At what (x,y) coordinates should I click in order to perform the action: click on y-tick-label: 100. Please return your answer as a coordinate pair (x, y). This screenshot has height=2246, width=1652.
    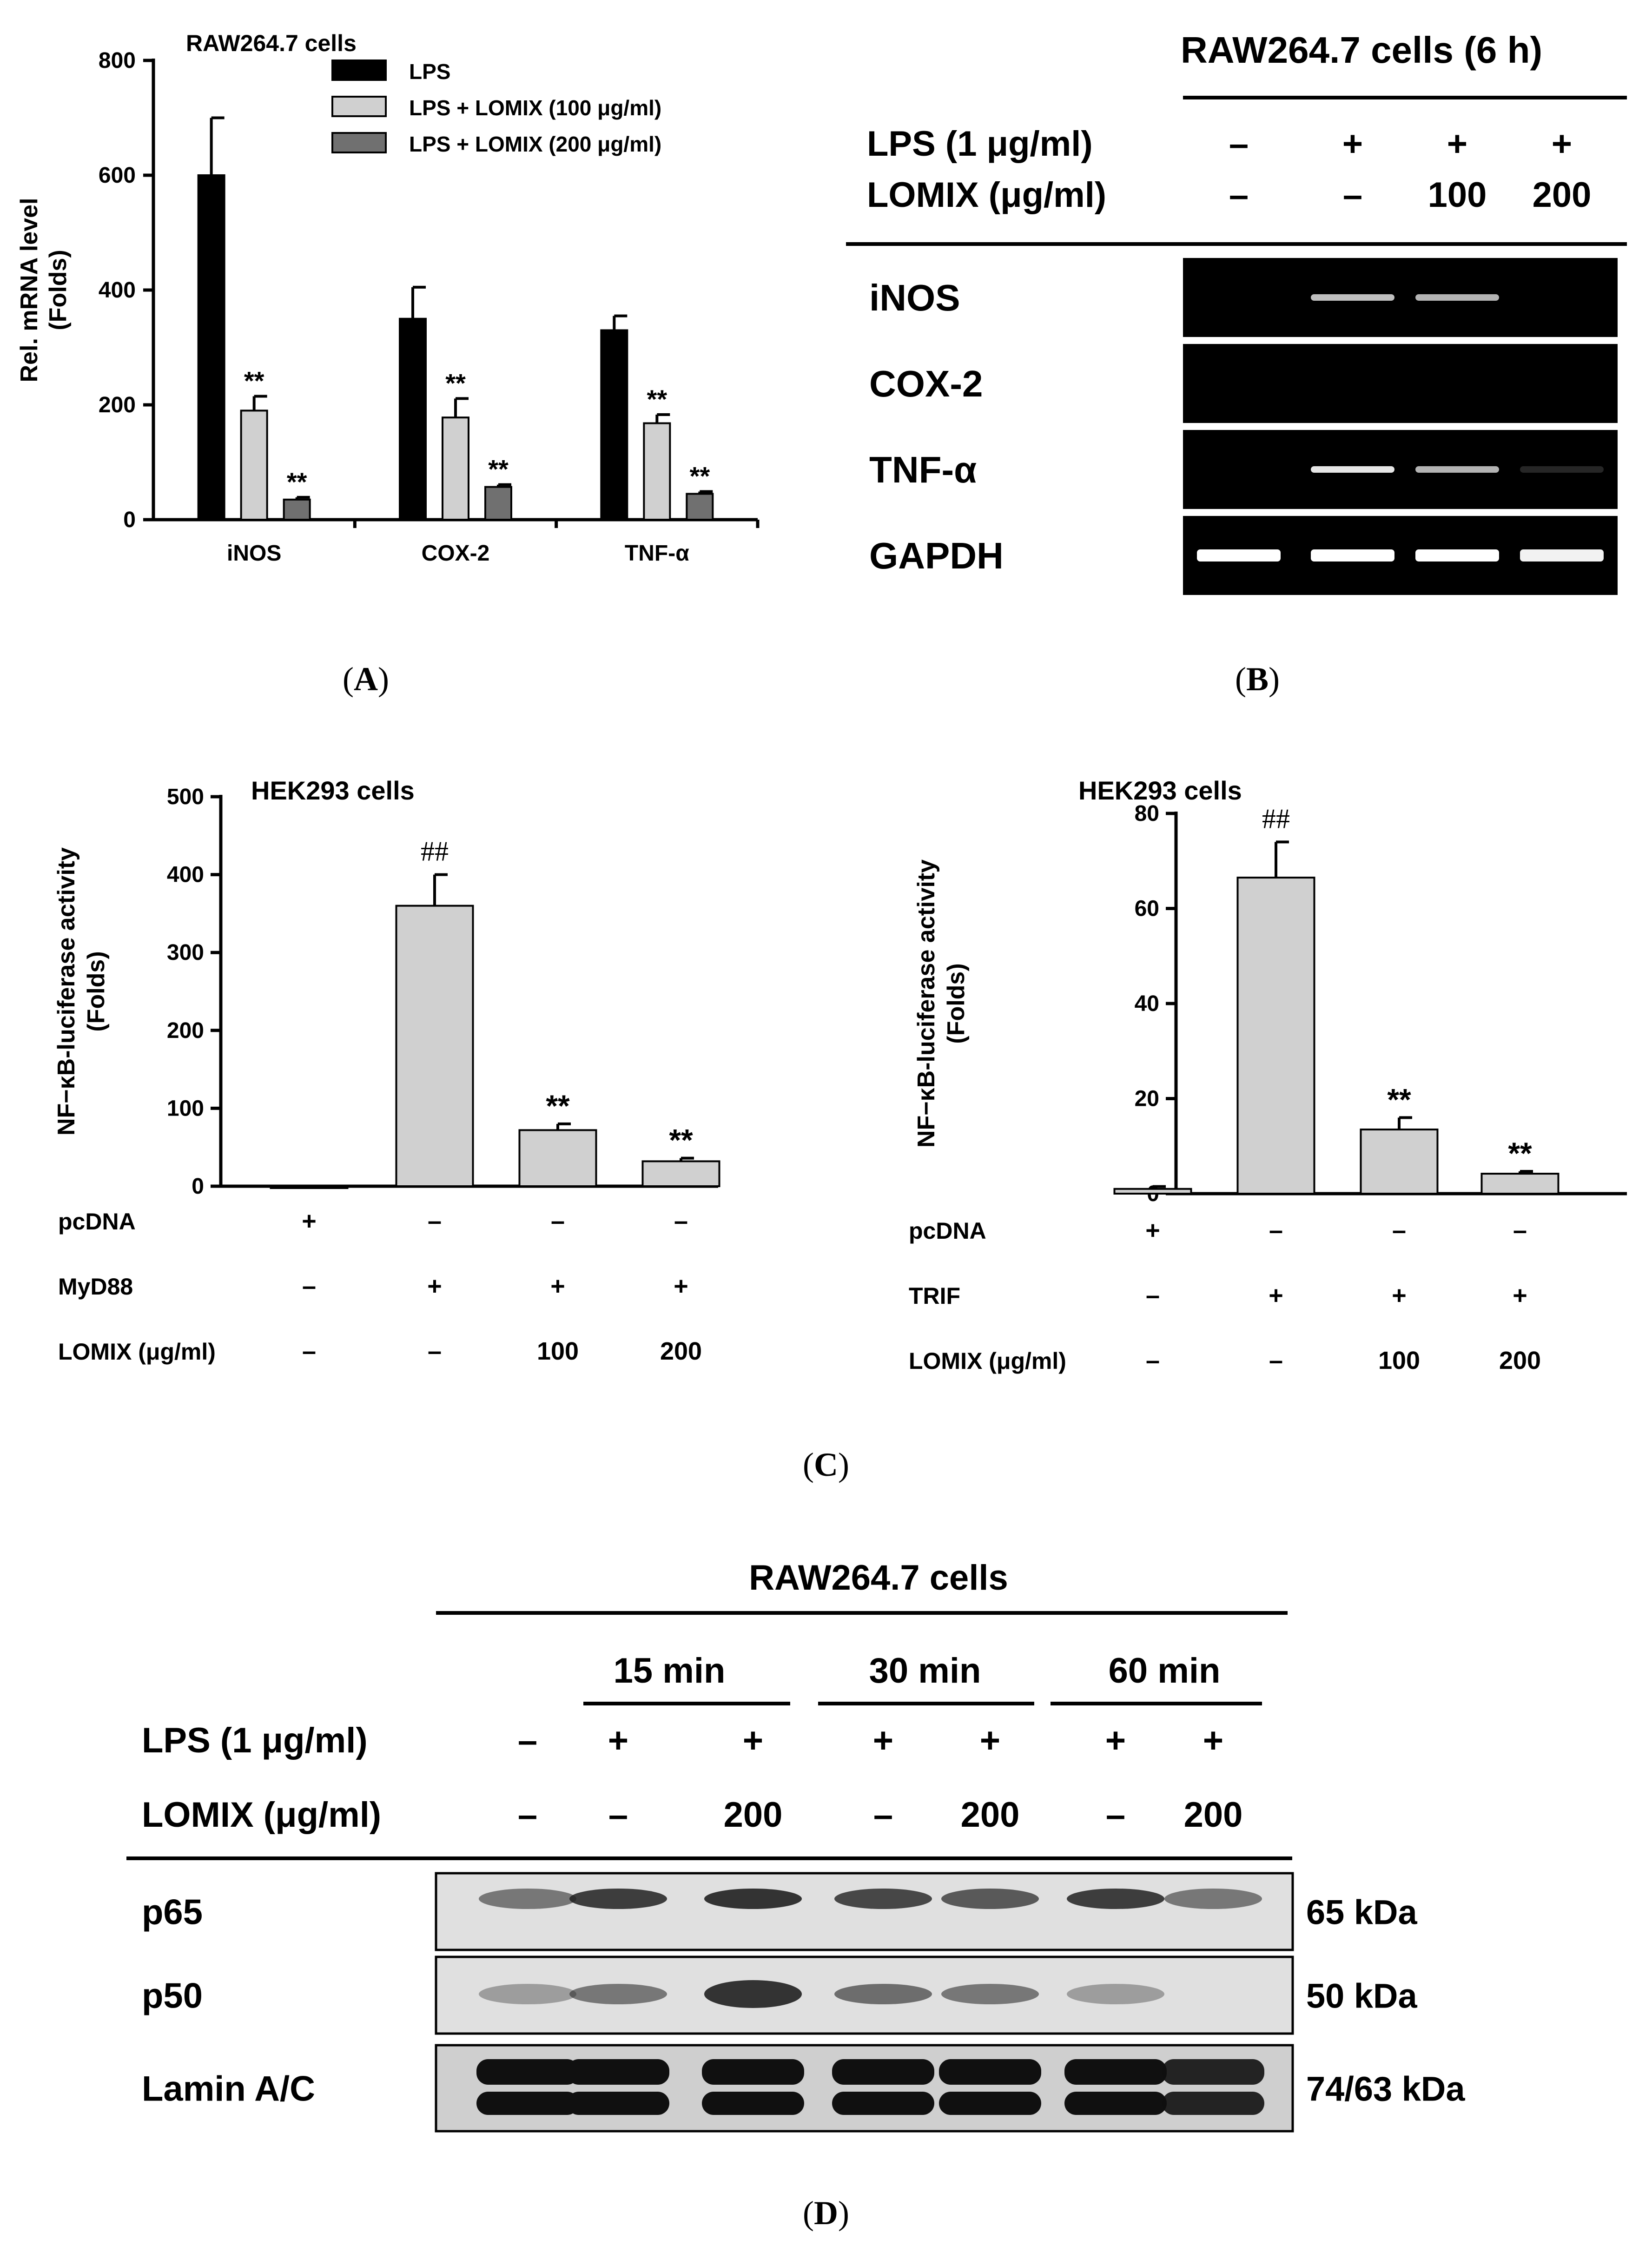
    Looking at the image, I should click on (185, 1108).